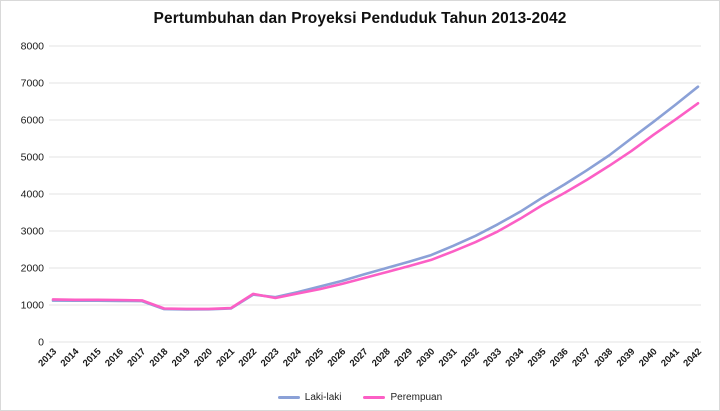  I want to click on x-tick-label: 2033, so click(492, 357).